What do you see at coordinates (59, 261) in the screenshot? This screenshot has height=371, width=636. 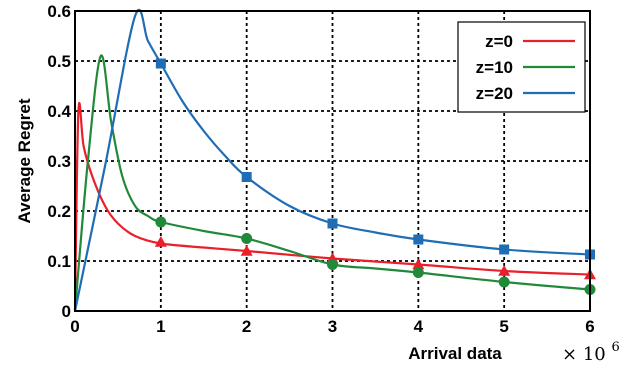 I see `y-tick-label: 0.1` at bounding box center [59, 261].